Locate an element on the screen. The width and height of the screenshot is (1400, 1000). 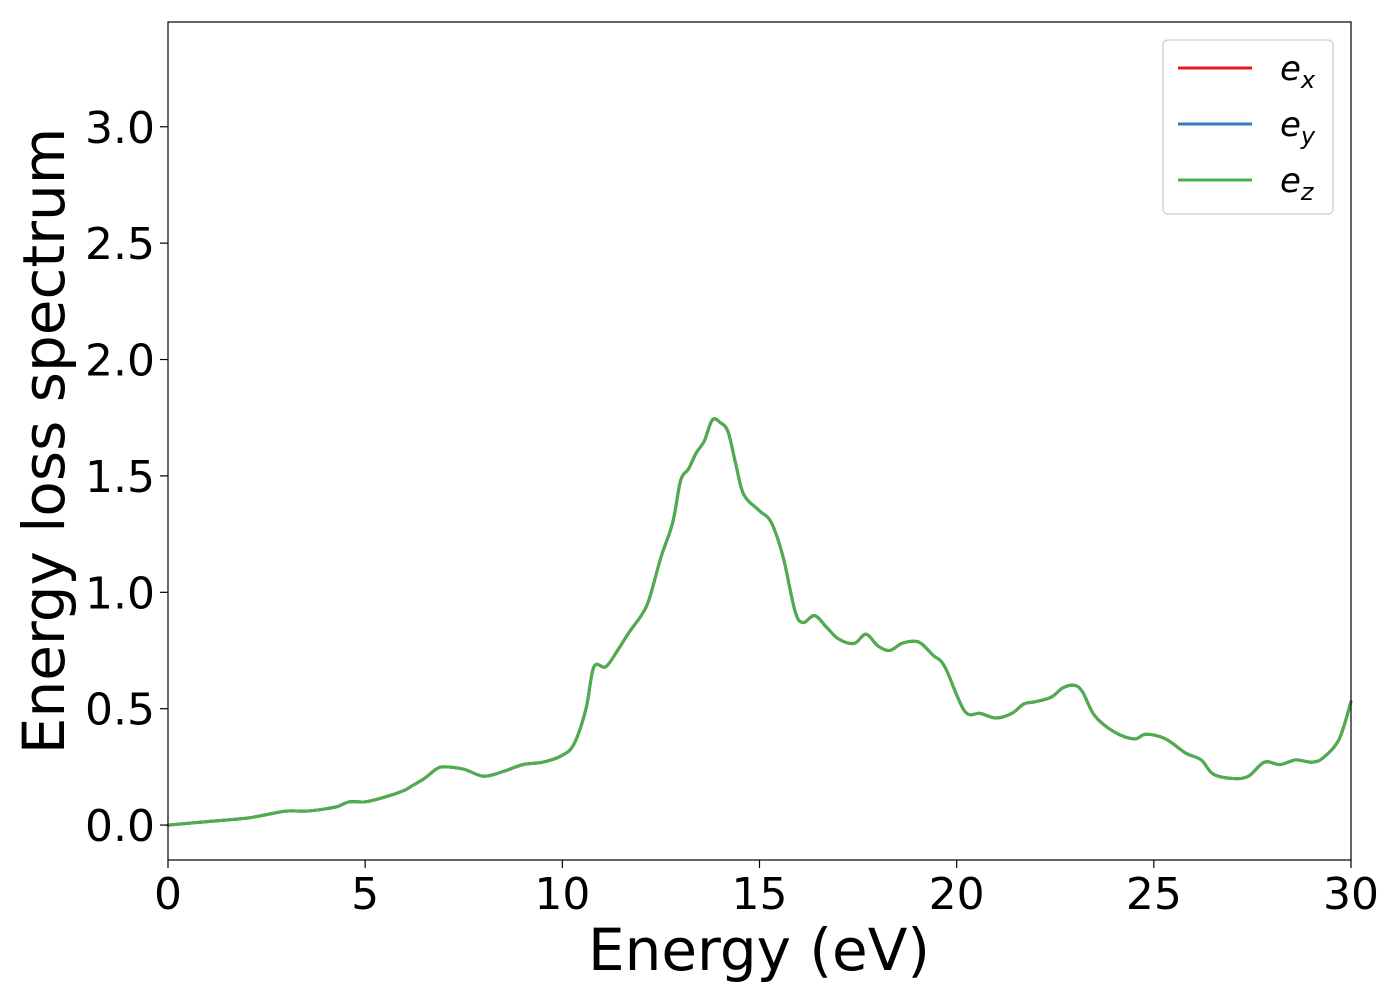
y-tick-label: 0.5 is located at coordinates (120, 710).